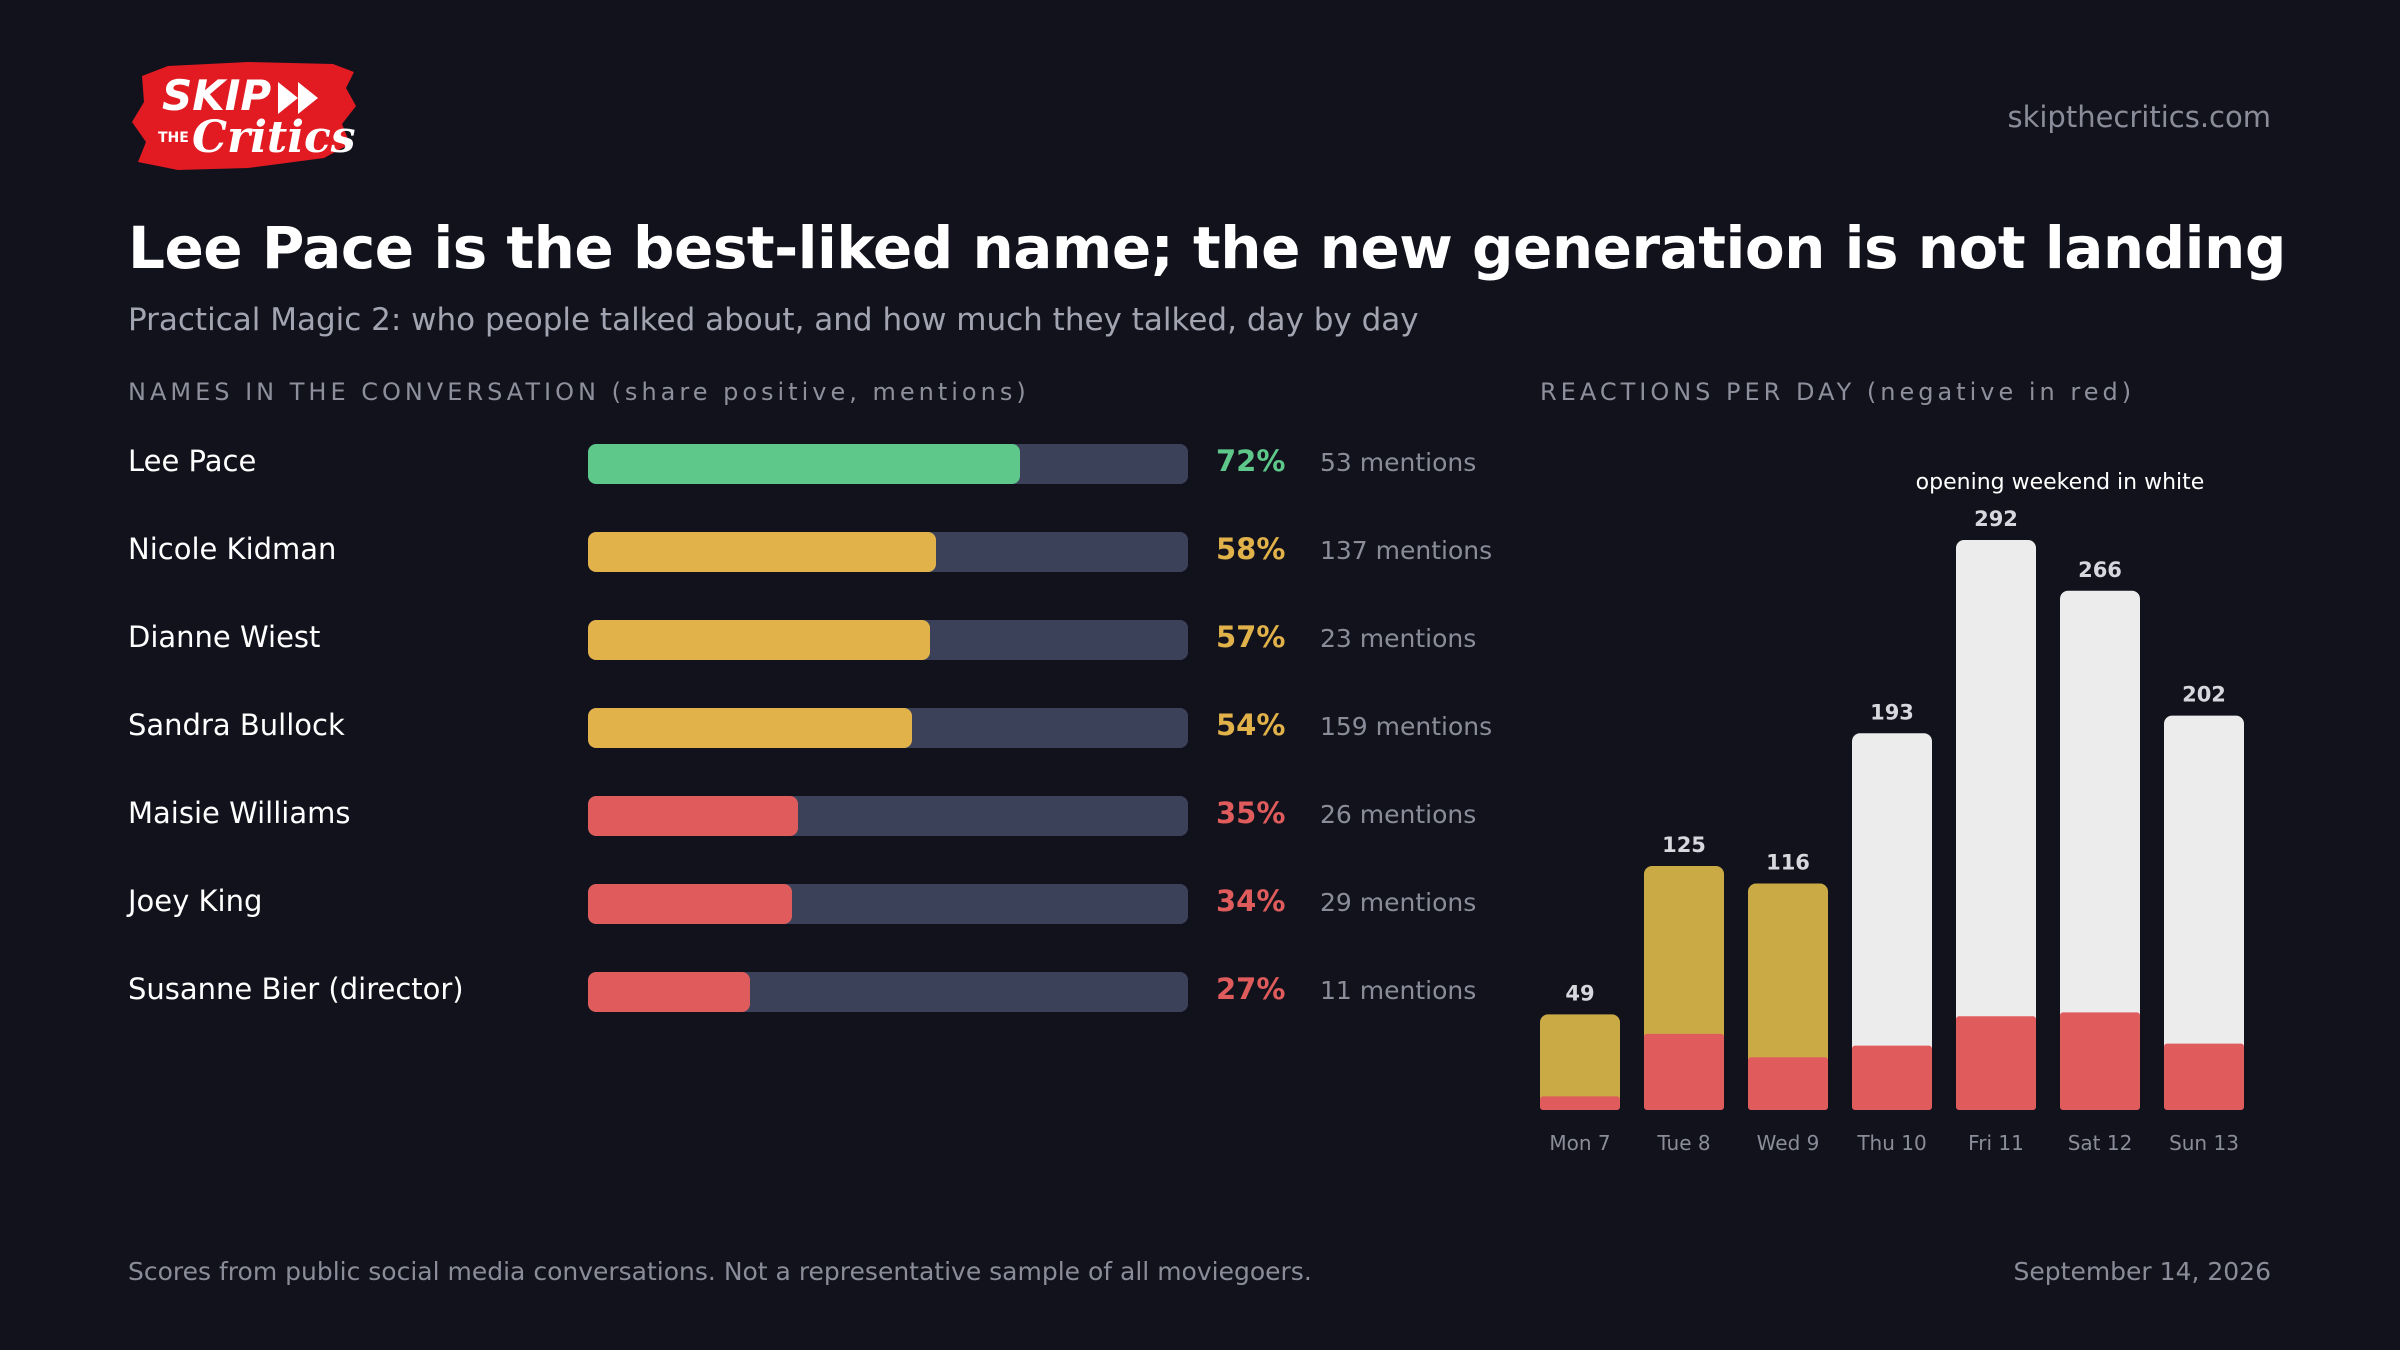  I want to click on day-total-label: 202, so click(2204, 695).